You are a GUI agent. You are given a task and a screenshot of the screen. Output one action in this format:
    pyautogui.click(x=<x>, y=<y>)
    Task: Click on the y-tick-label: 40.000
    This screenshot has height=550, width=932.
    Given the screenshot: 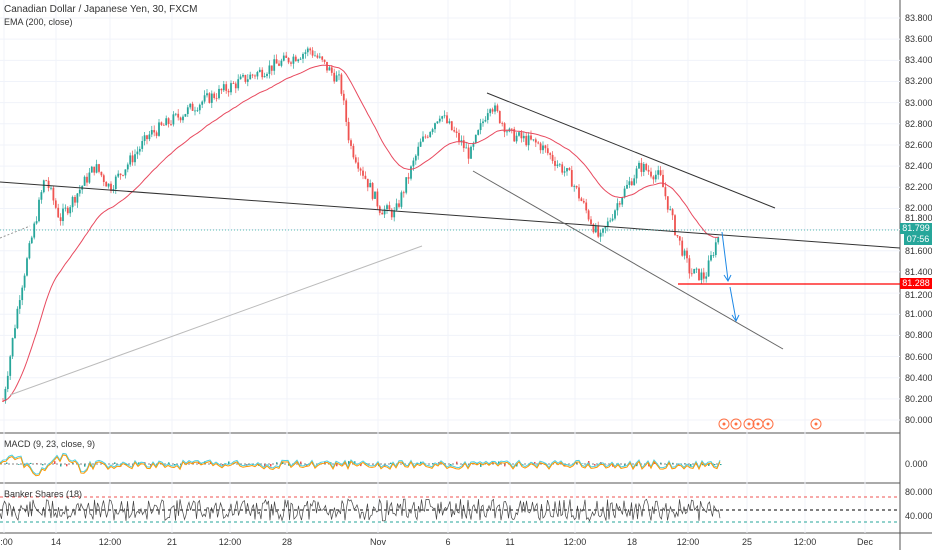 What is the action you would take?
    pyautogui.click(x=918, y=516)
    